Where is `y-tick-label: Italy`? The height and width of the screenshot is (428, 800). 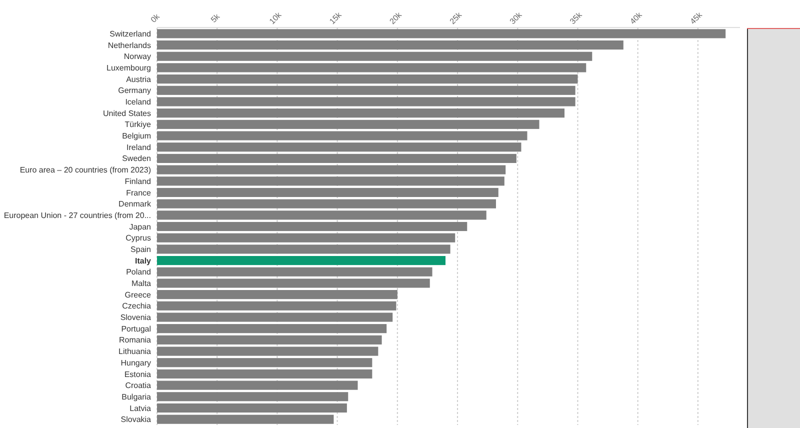
y-tick-label: Italy is located at coordinates (143, 261).